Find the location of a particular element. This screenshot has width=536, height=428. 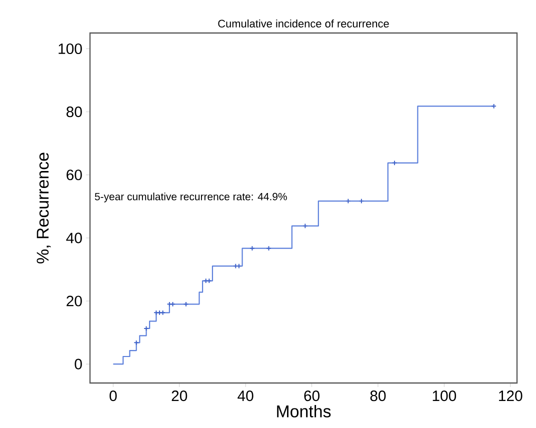

x-tick-label: 20 is located at coordinates (180, 396).